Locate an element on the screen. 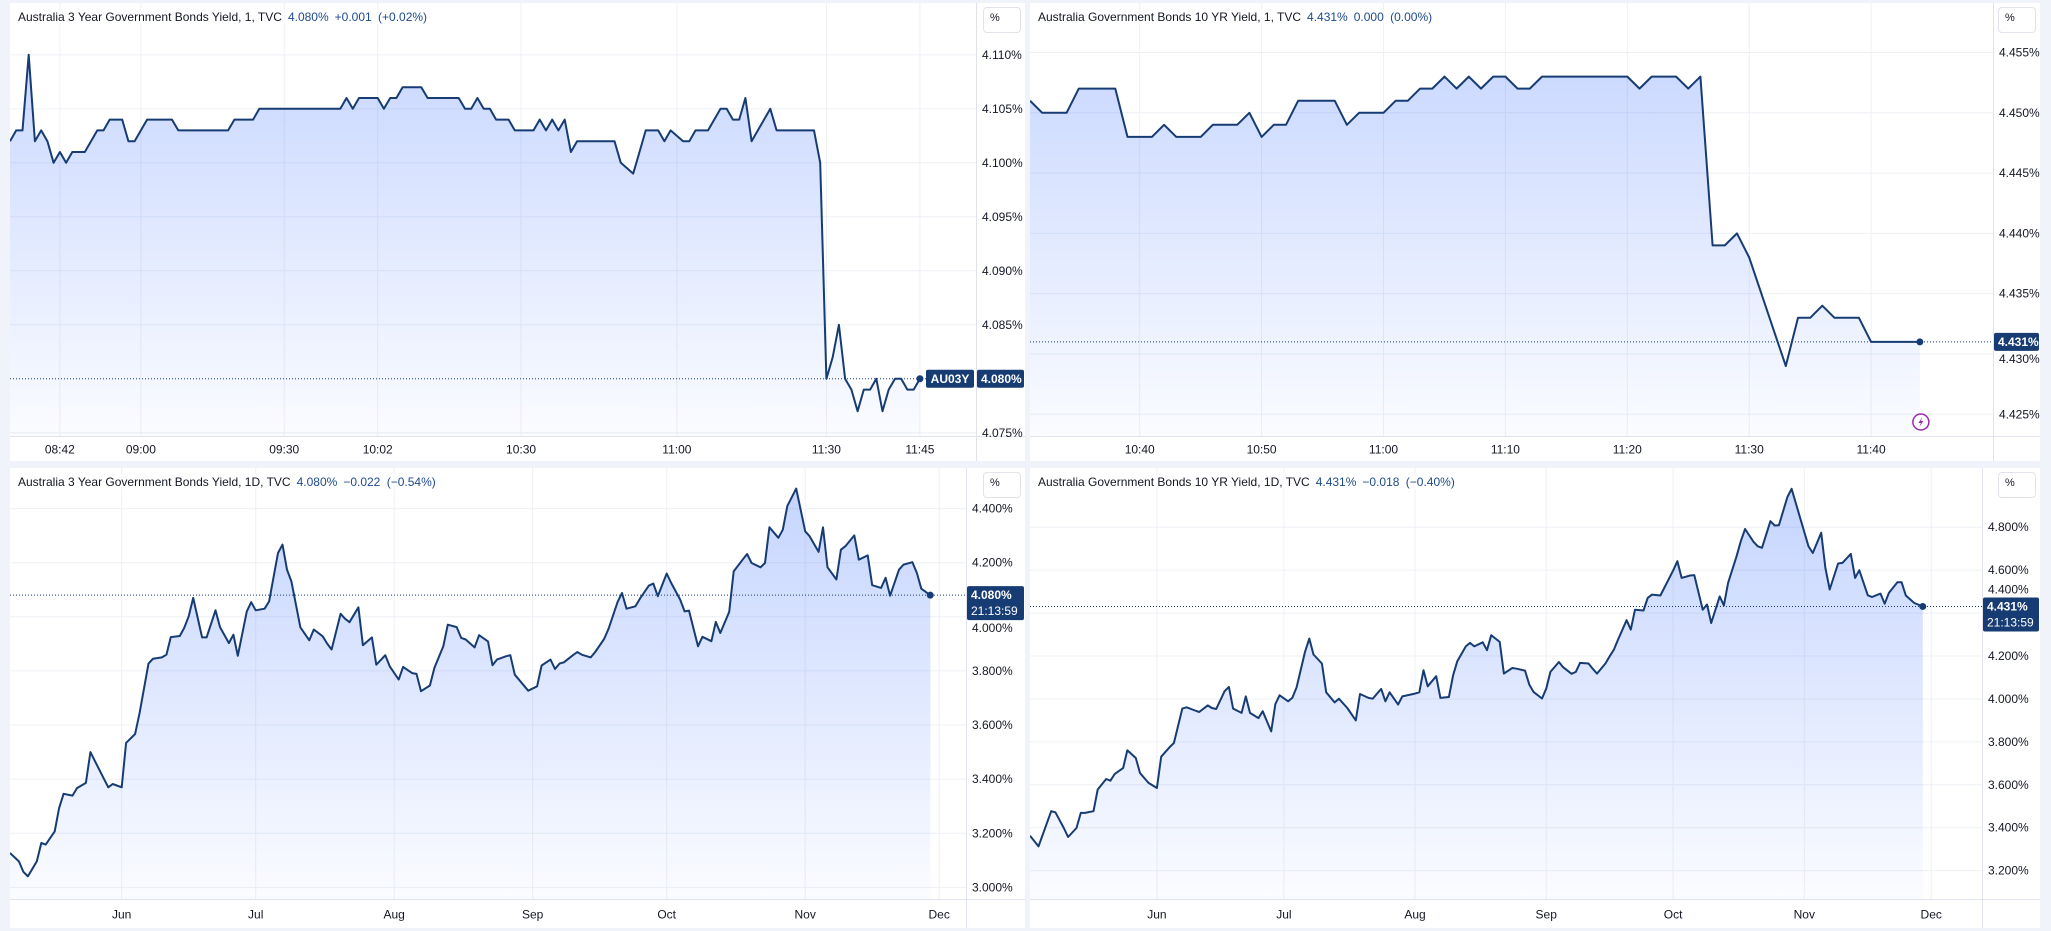  symbol-label: AU03Y is located at coordinates (950, 379).